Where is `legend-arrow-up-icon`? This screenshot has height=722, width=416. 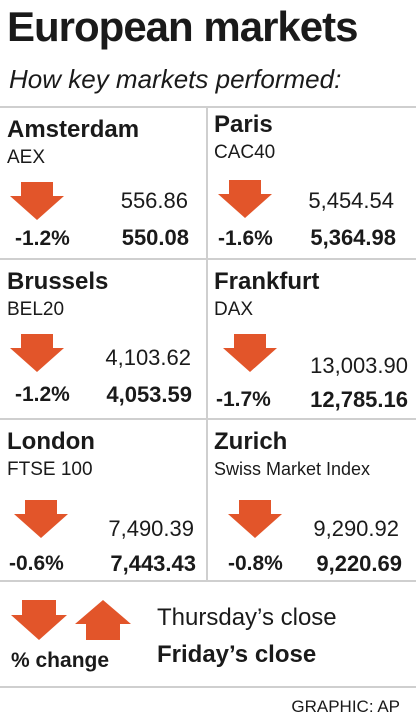
legend-arrow-up-icon is located at coordinates (103, 620).